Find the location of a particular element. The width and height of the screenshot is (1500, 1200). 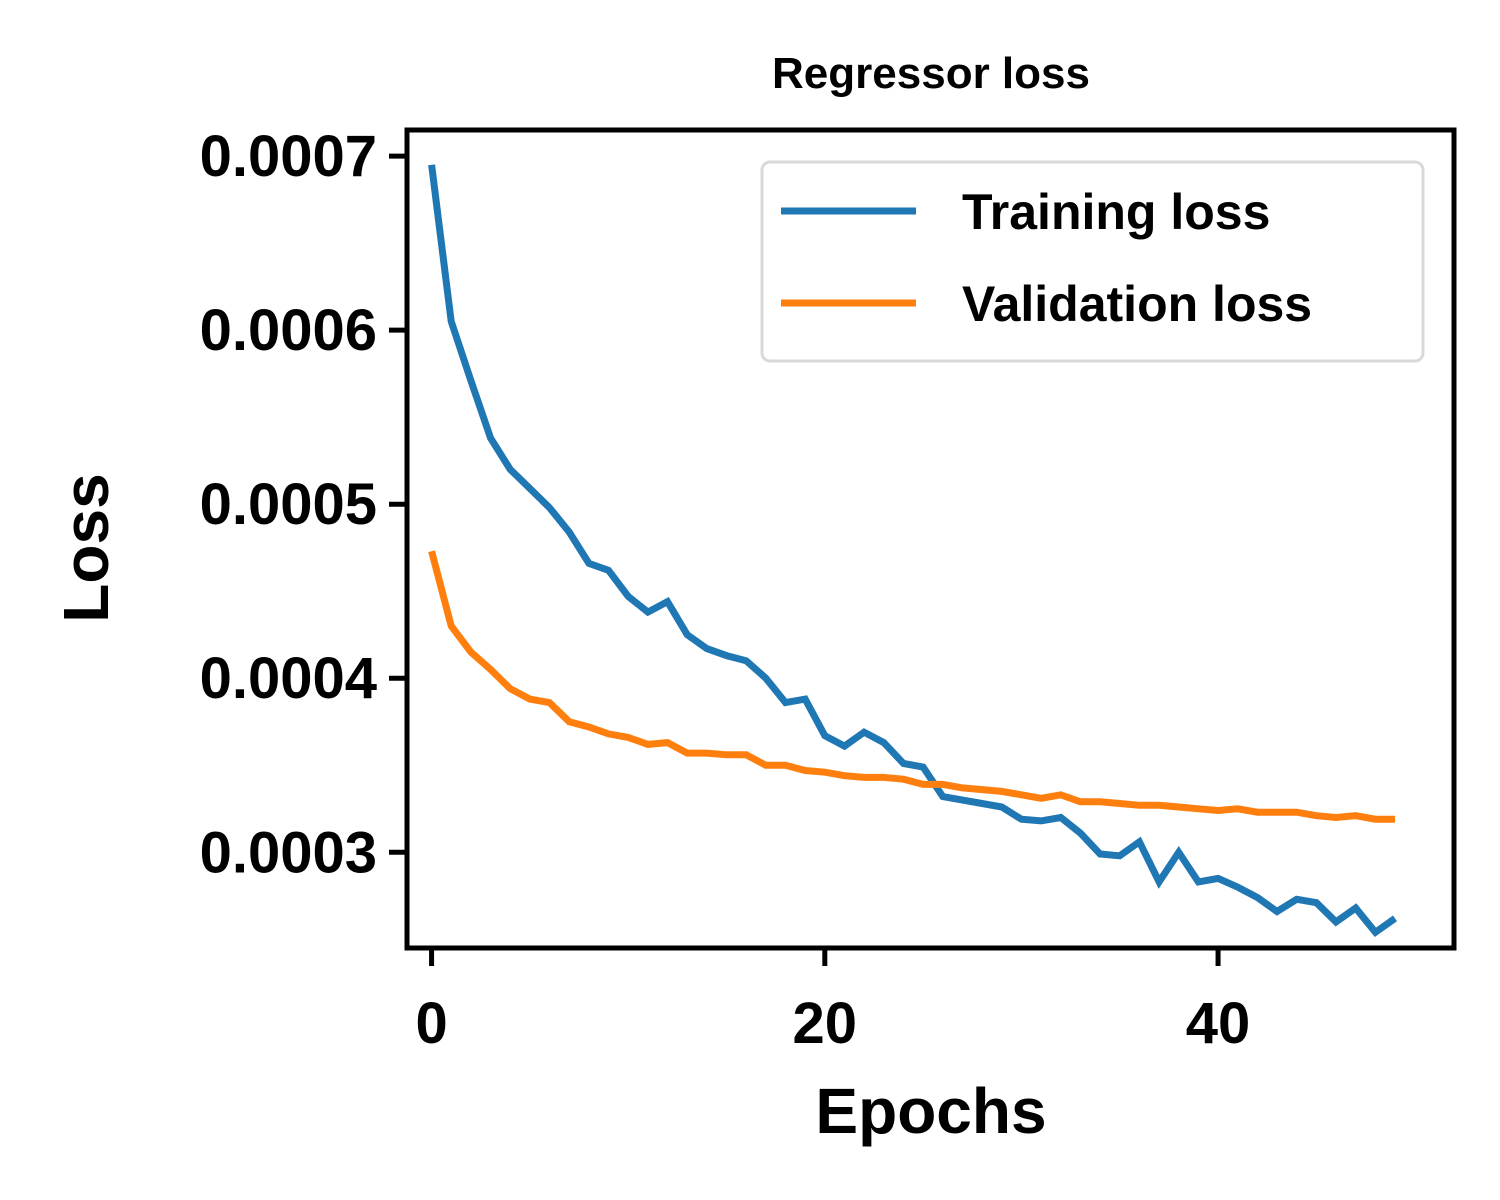

y-axis-ticks: 0.0003 0.0004 0.0005 0.0006 0.0007 is located at coordinates (303, 504).